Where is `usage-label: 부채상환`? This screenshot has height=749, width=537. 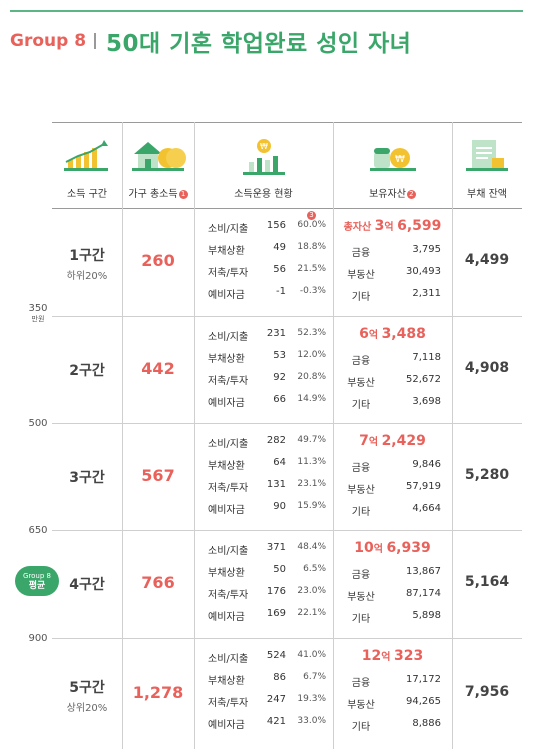 usage-label: 부채상환 is located at coordinates (226, 681).